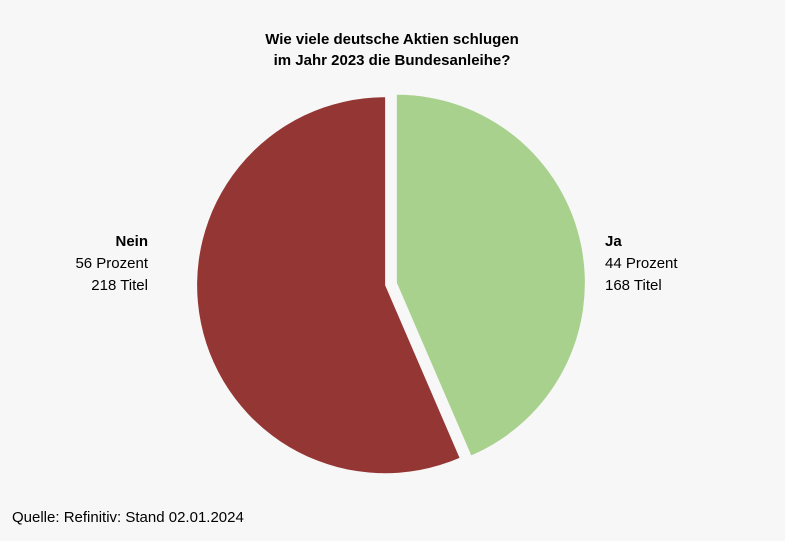 This screenshot has height=541, width=785. Describe the element at coordinates (641, 263) in the screenshot. I see `value-label: 44 Prozent` at that location.